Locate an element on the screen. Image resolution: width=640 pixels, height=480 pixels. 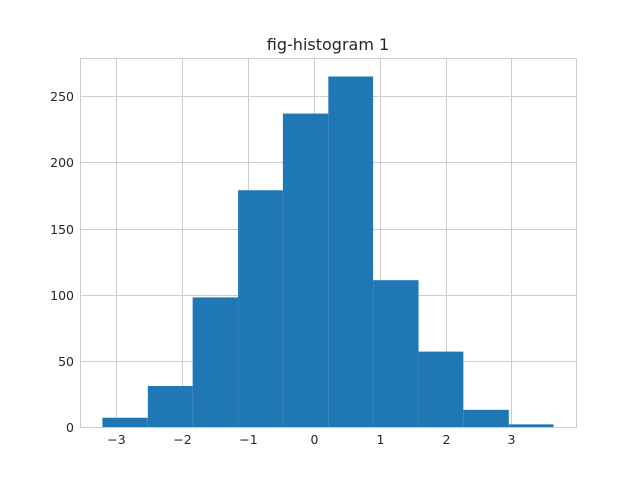
x-axis-ticks: −3 −2 −1 0 1 2 3 is located at coordinates (311, 439).